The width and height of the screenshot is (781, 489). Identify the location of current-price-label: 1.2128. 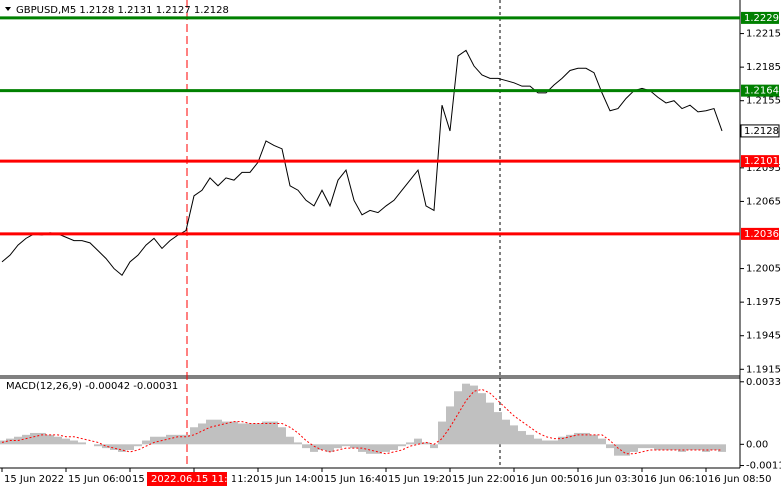
(761, 131).